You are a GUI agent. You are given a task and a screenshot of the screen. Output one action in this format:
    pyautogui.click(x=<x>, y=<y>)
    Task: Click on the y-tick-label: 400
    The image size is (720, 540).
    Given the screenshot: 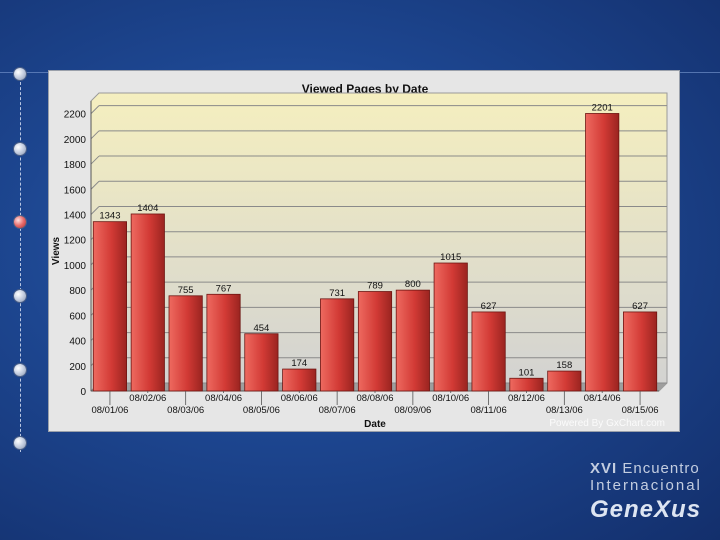 What is the action you would take?
    pyautogui.click(x=77, y=342)
    